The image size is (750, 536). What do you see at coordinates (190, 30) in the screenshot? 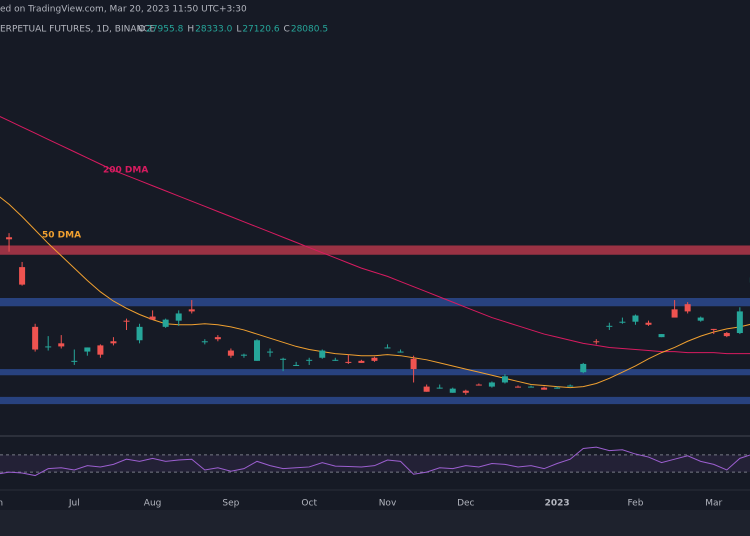
I see `ohlc-label: H` at bounding box center [190, 30].